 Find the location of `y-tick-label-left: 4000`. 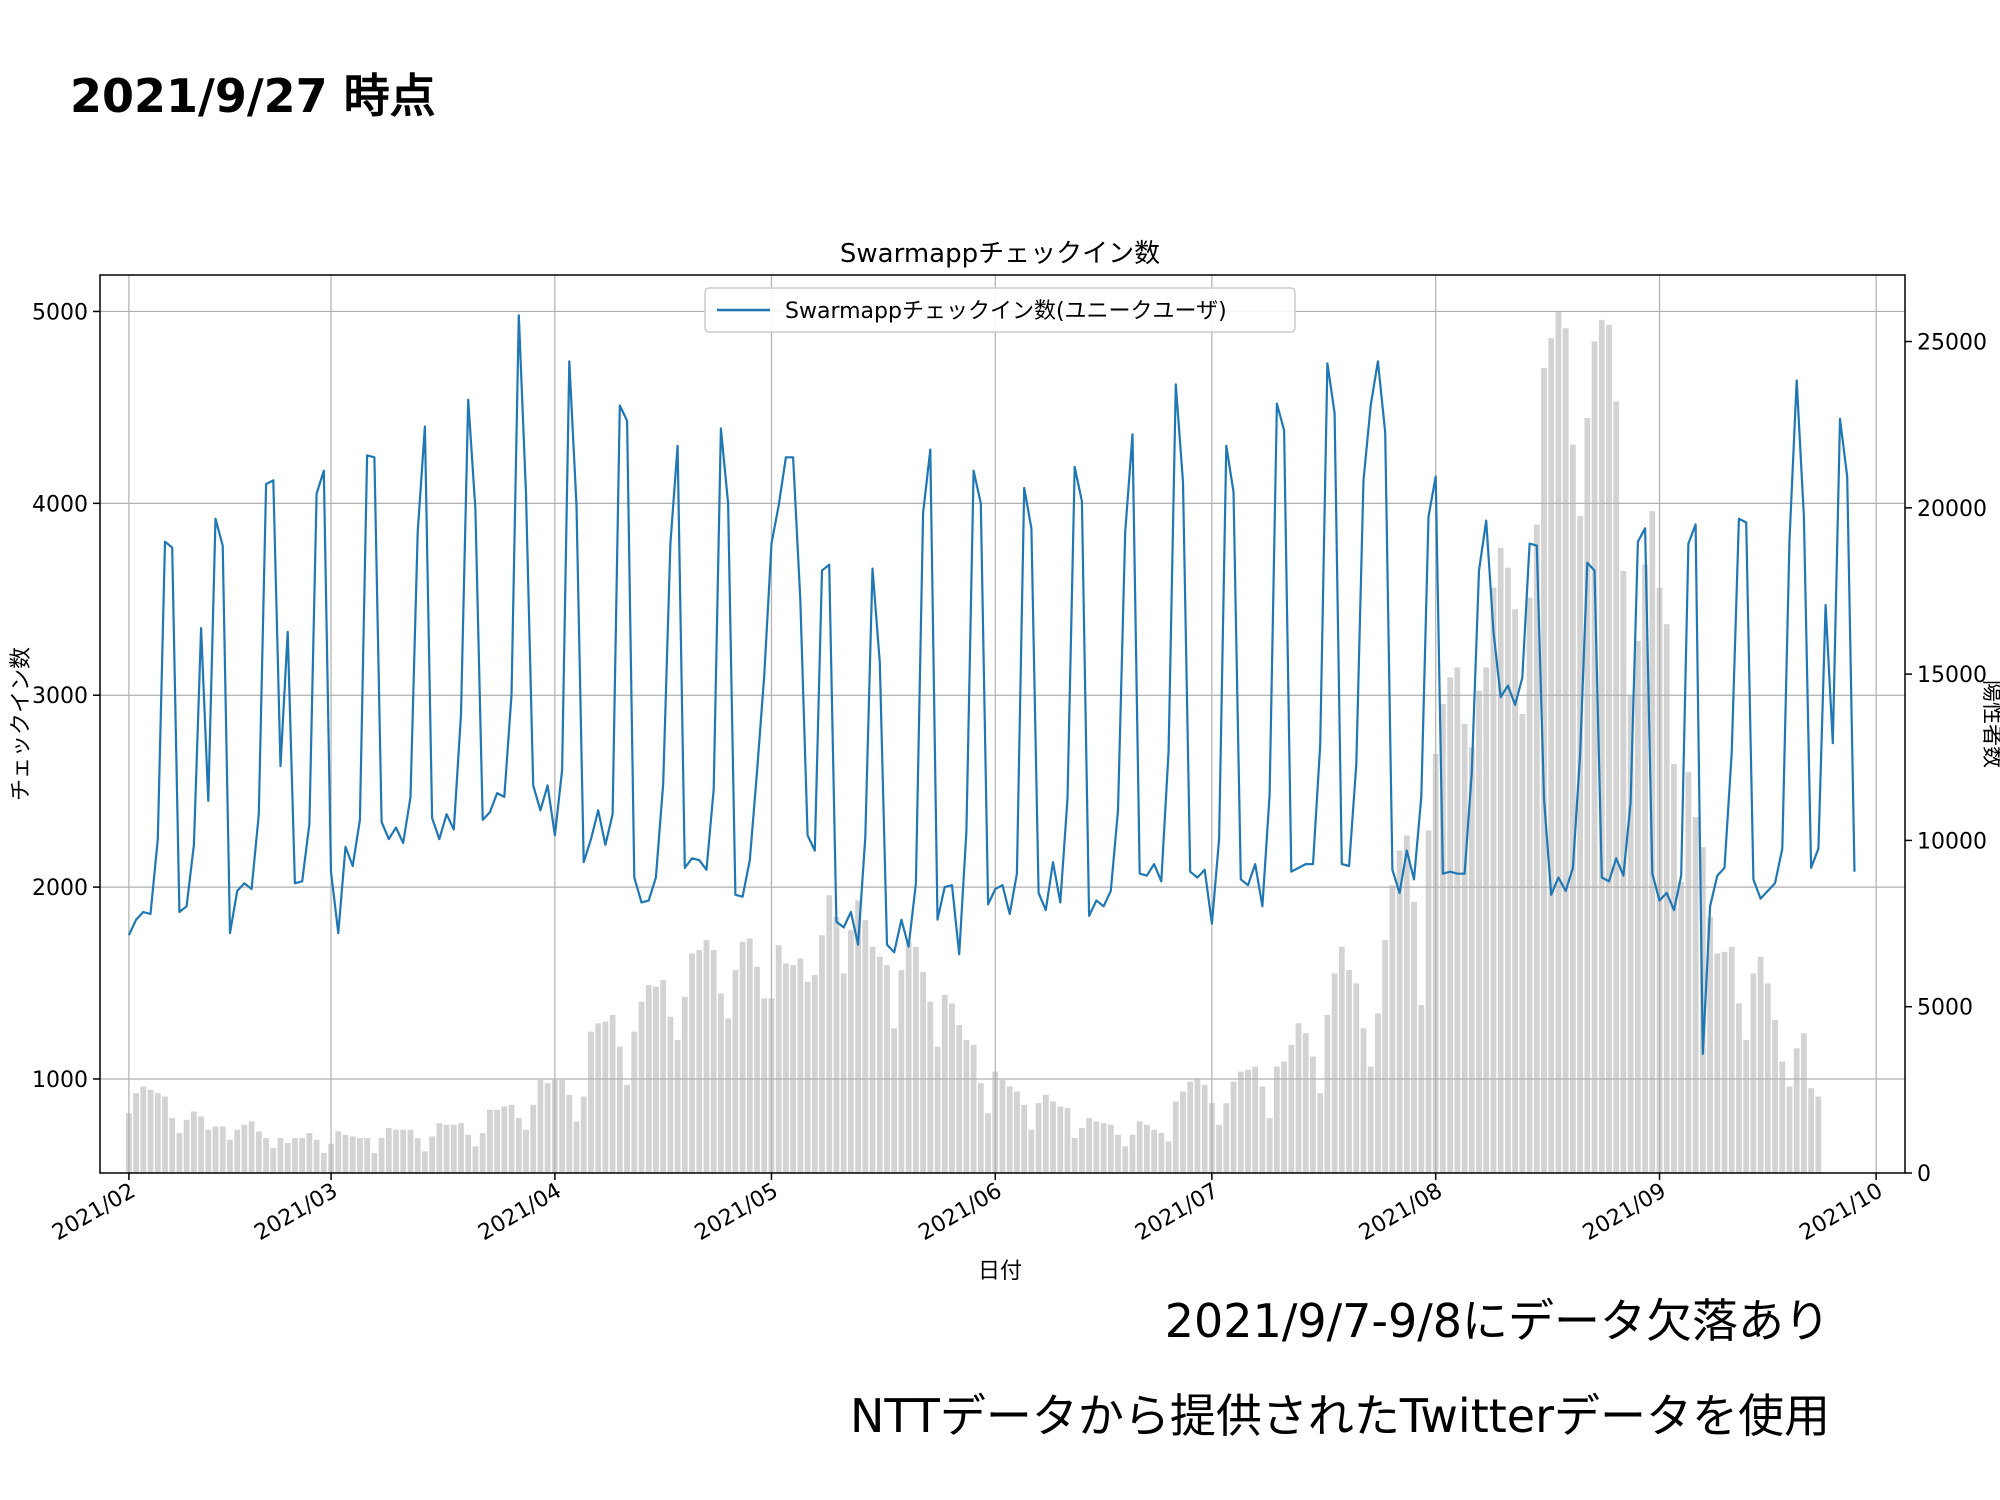

y-tick-label-left: 4000 is located at coordinates (60, 504).